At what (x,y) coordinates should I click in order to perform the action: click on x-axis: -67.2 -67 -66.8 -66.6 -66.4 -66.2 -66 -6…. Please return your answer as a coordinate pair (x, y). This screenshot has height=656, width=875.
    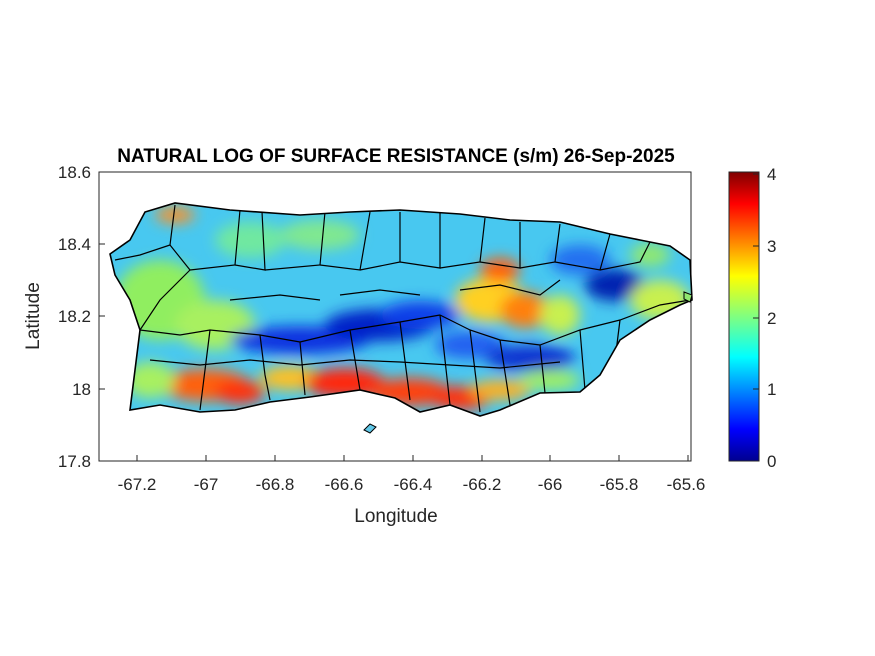
    Looking at the image, I should click on (412, 474).